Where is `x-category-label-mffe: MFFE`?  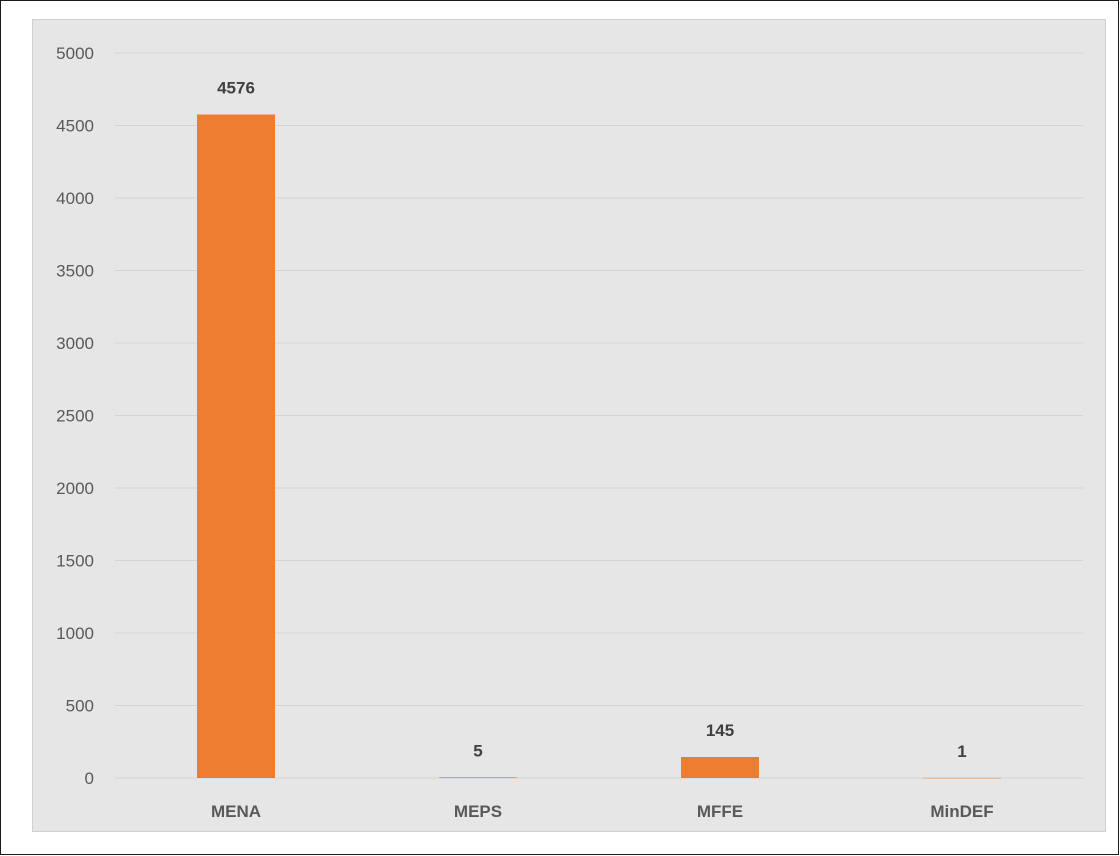
x-category-label-mffe: MFFE is located at coordinates (720, 811).